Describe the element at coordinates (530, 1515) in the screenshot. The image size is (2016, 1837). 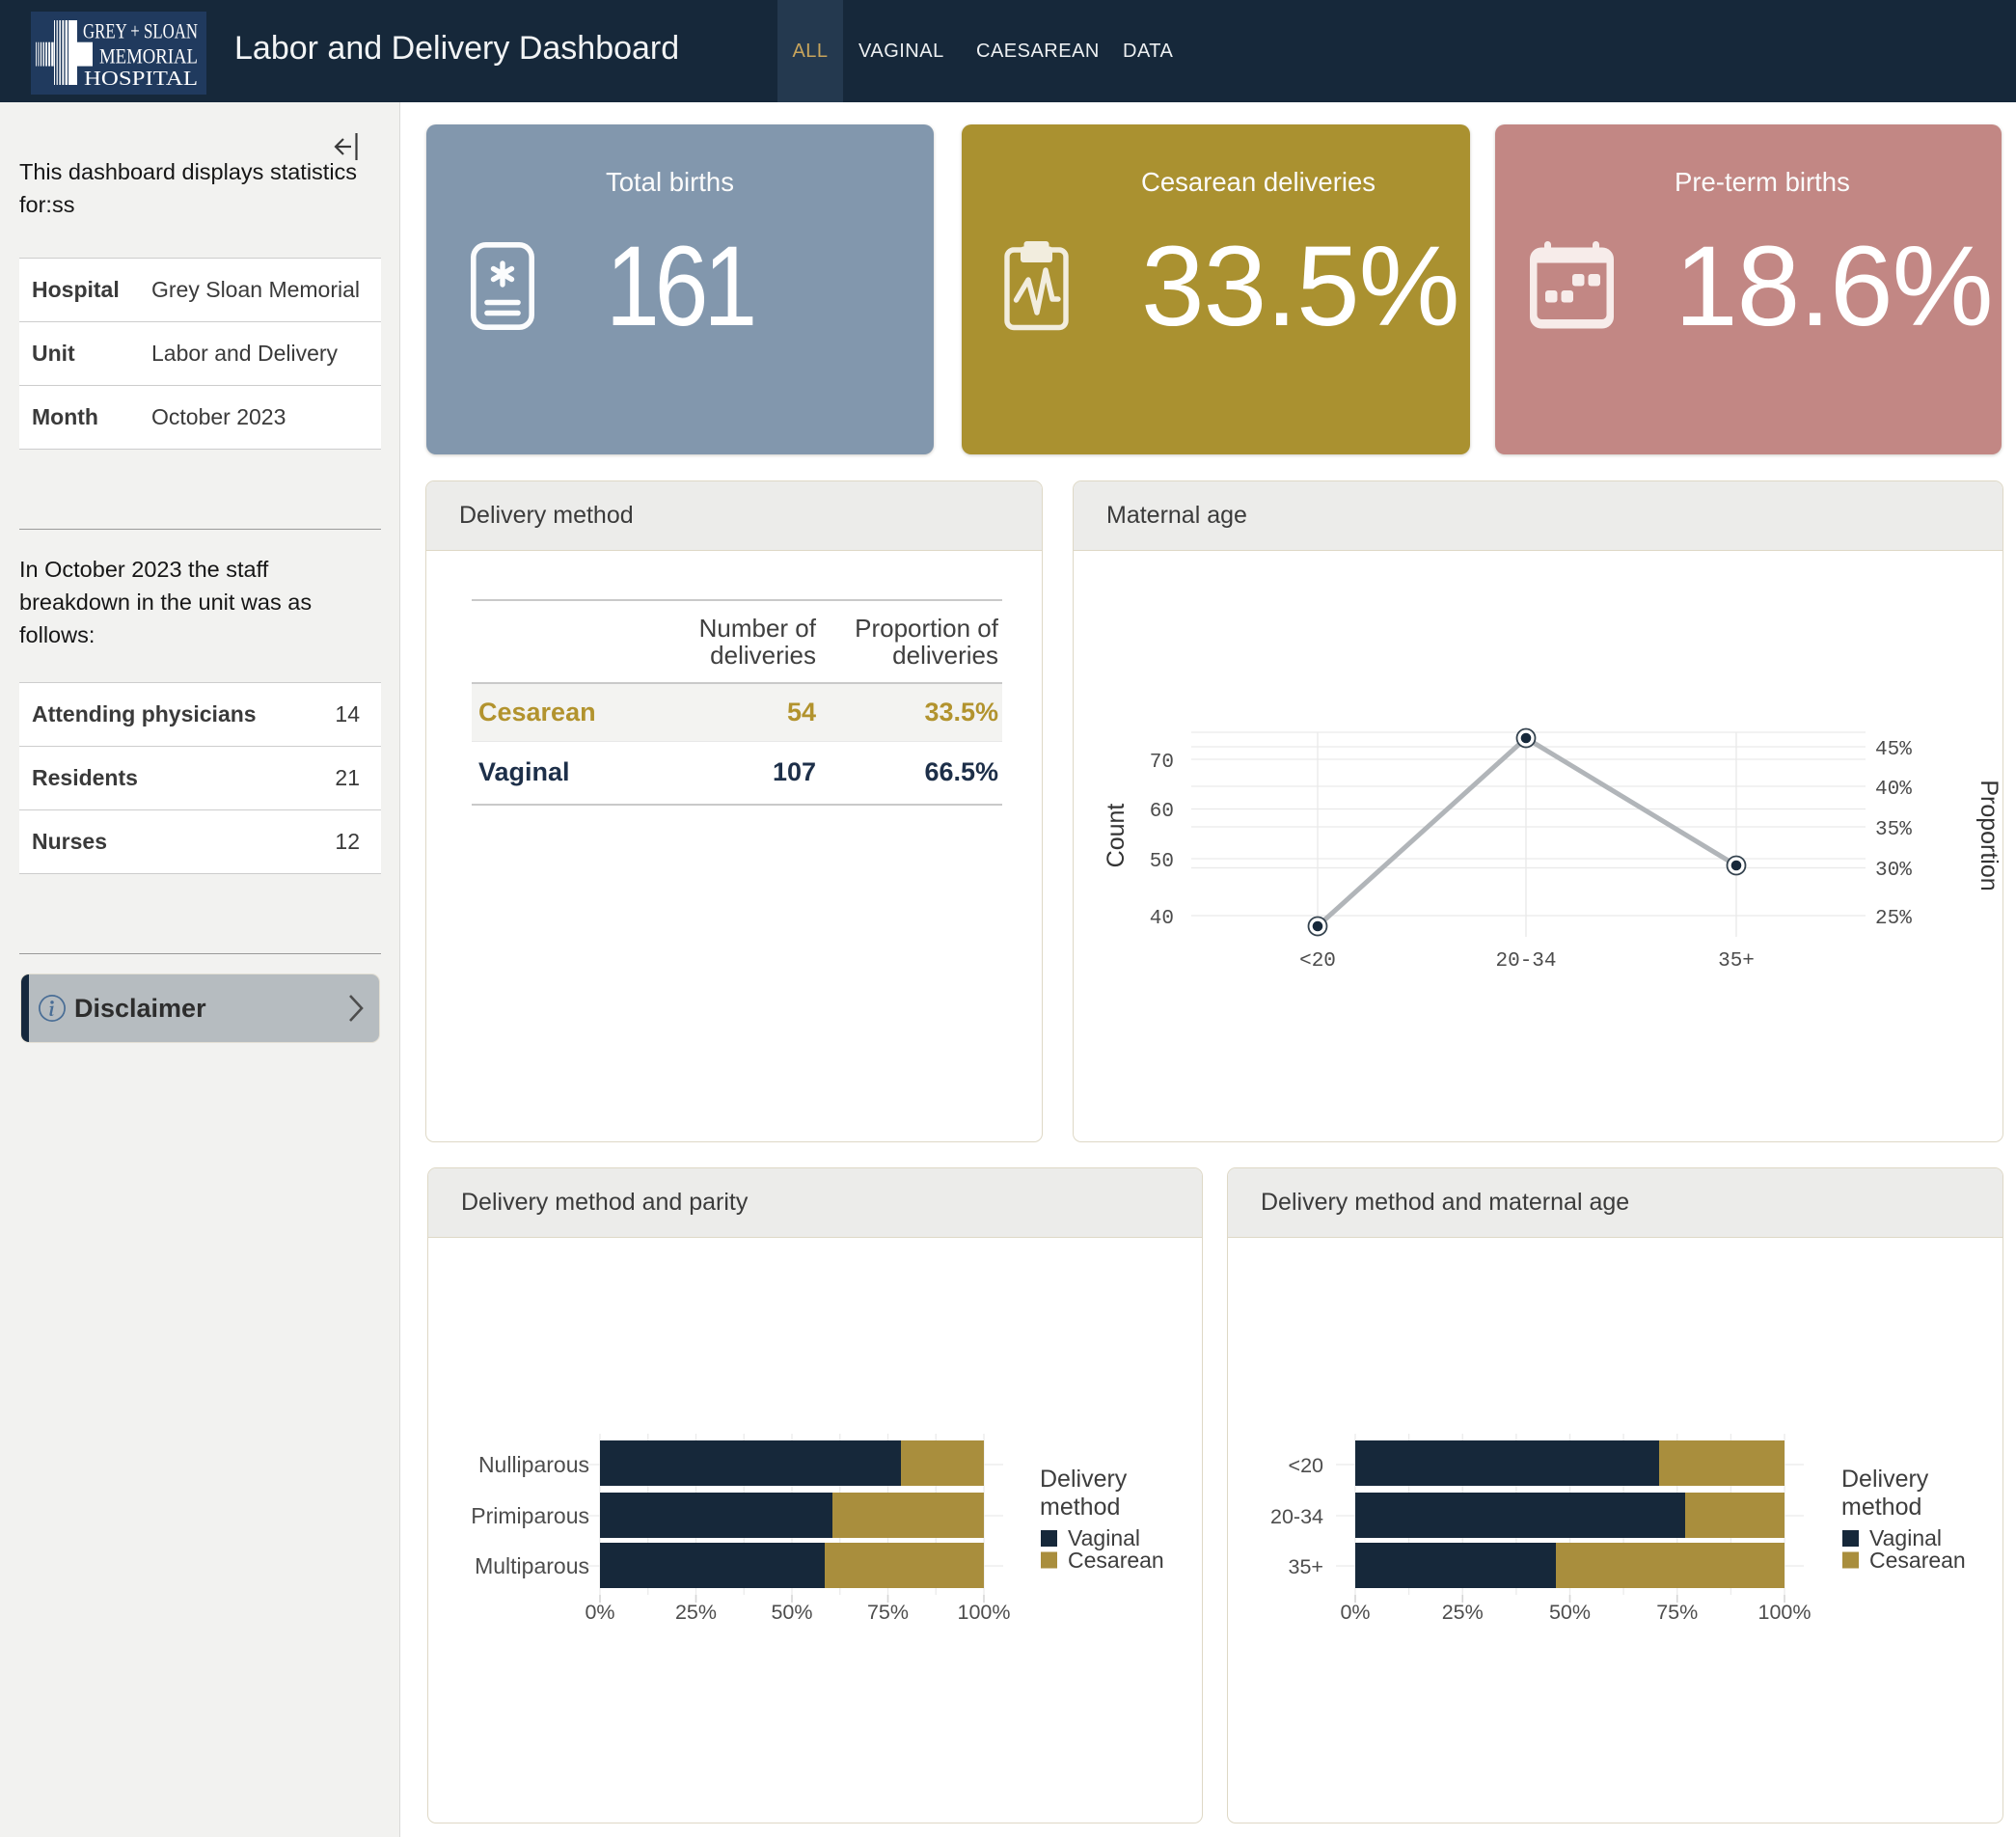
I see `svg-text: Primiparous` at that location.